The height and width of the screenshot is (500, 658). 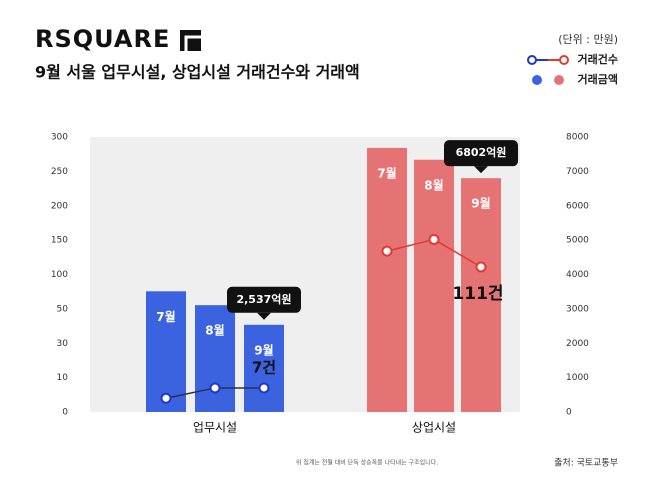 I want to click on x-group-label: 업무시설, so click(x=215, y=428).